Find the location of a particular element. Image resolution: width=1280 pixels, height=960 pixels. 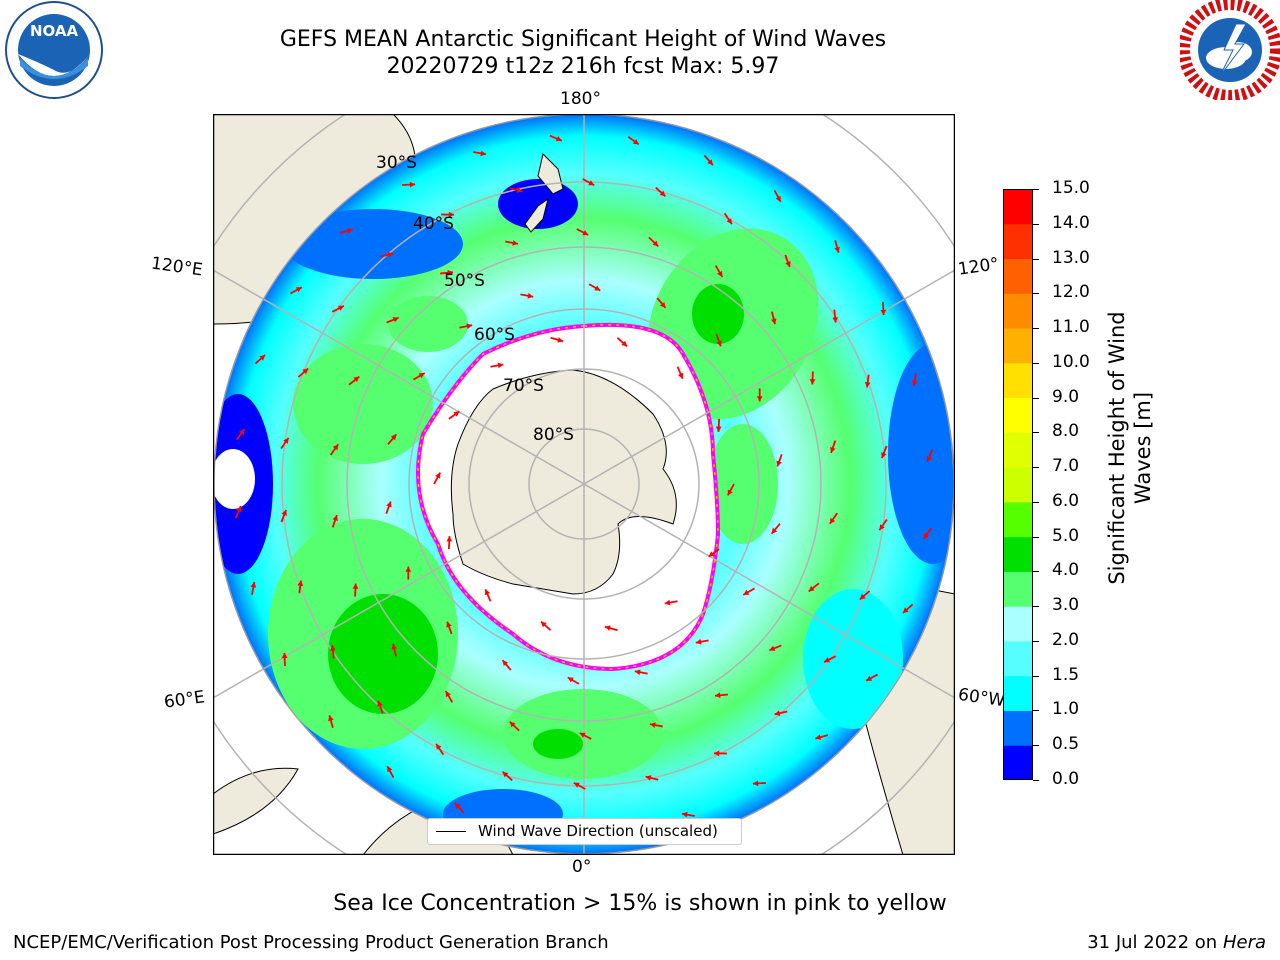

lon-label-180: 180° is located at coordinates (580, 99).